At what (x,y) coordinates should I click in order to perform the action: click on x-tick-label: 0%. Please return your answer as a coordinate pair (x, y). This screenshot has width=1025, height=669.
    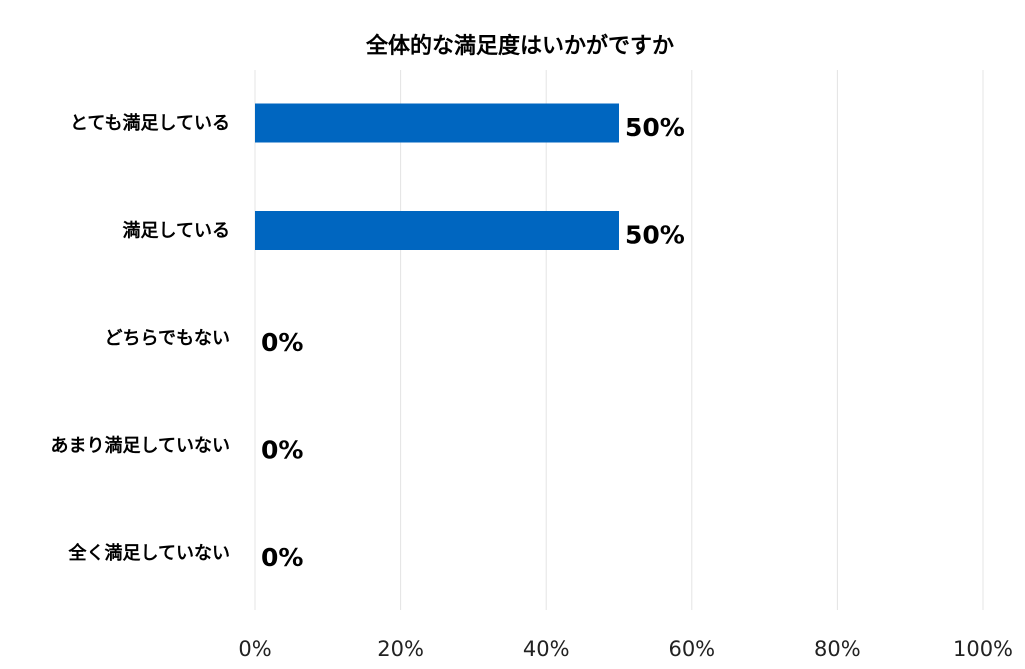
    Looking at the image, I should click on (254, 649).